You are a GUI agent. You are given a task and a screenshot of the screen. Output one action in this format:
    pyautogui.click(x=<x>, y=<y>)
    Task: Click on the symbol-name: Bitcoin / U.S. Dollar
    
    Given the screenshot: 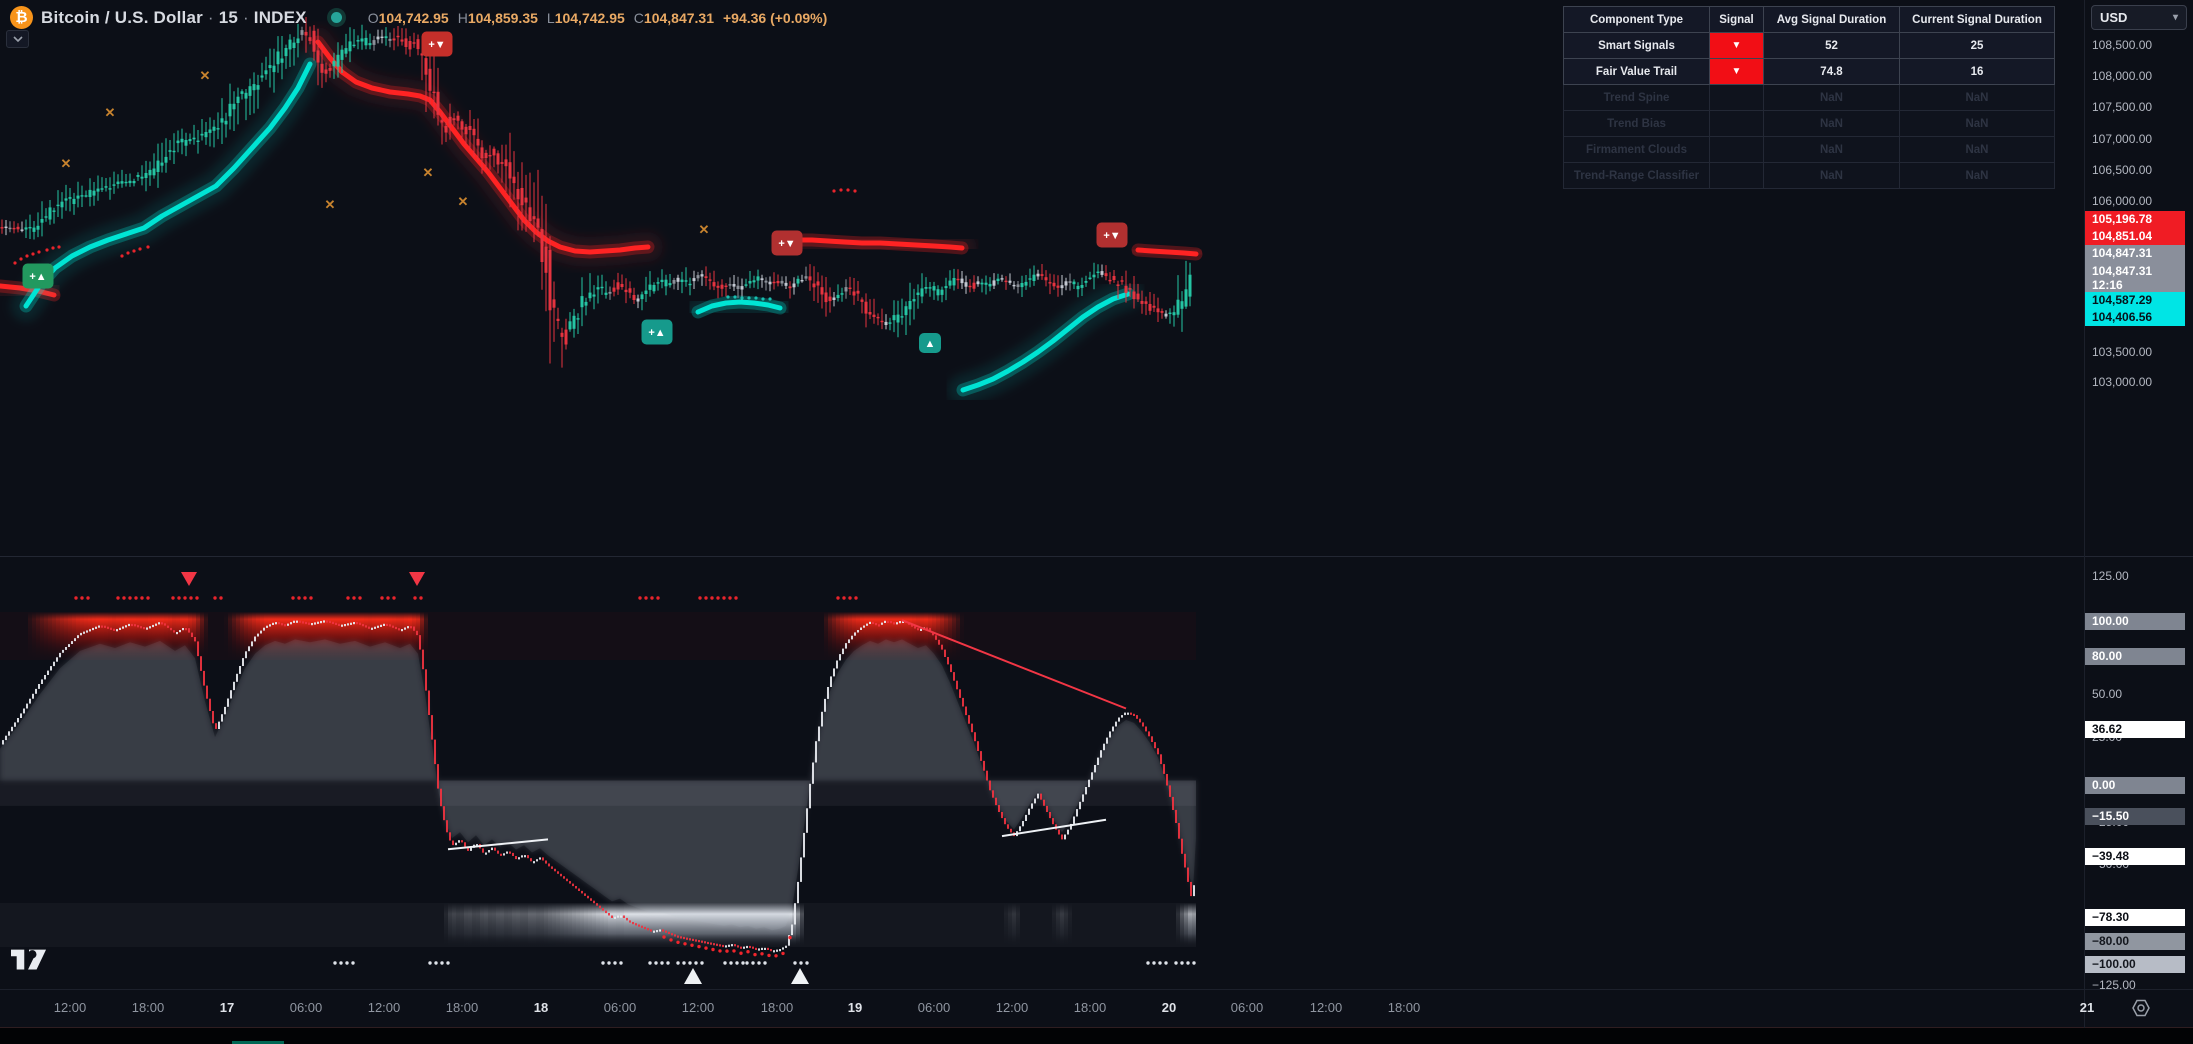 What is the action you would take?
    pyautogui.click(x=122, y=17)
    